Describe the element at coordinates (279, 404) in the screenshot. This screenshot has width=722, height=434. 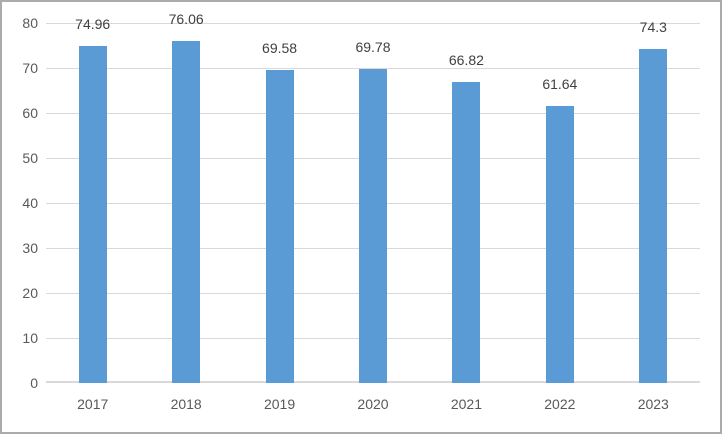
I see `x-axis-tick-label-2019: 2019` at that location.